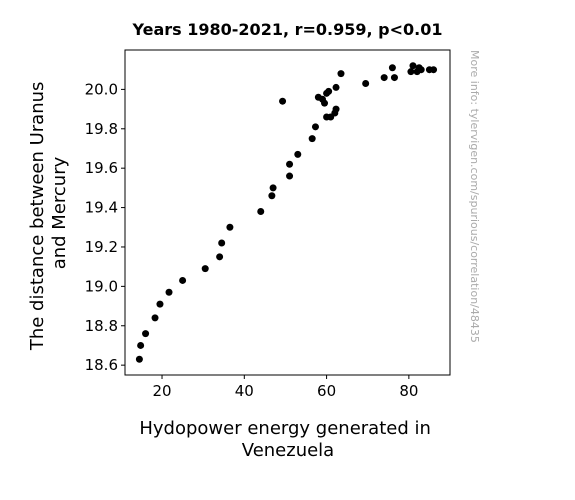 Image resolution: width=575 pixels, height=500 pixels. Describe the element at coordinates (101, 286) in the screenshot. I see `y-tick-label: 19.0` at that location.